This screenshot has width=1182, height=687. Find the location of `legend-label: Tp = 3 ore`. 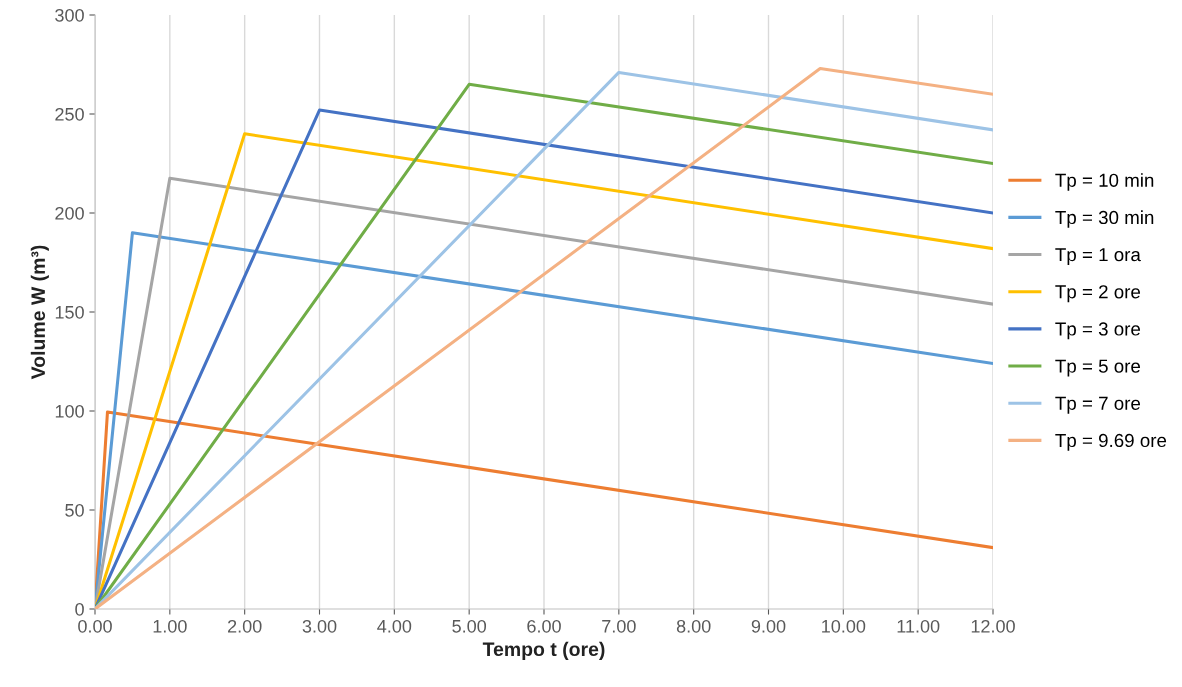

legend-label: Tp = 3 ore is located at coordinates (1098, 331).